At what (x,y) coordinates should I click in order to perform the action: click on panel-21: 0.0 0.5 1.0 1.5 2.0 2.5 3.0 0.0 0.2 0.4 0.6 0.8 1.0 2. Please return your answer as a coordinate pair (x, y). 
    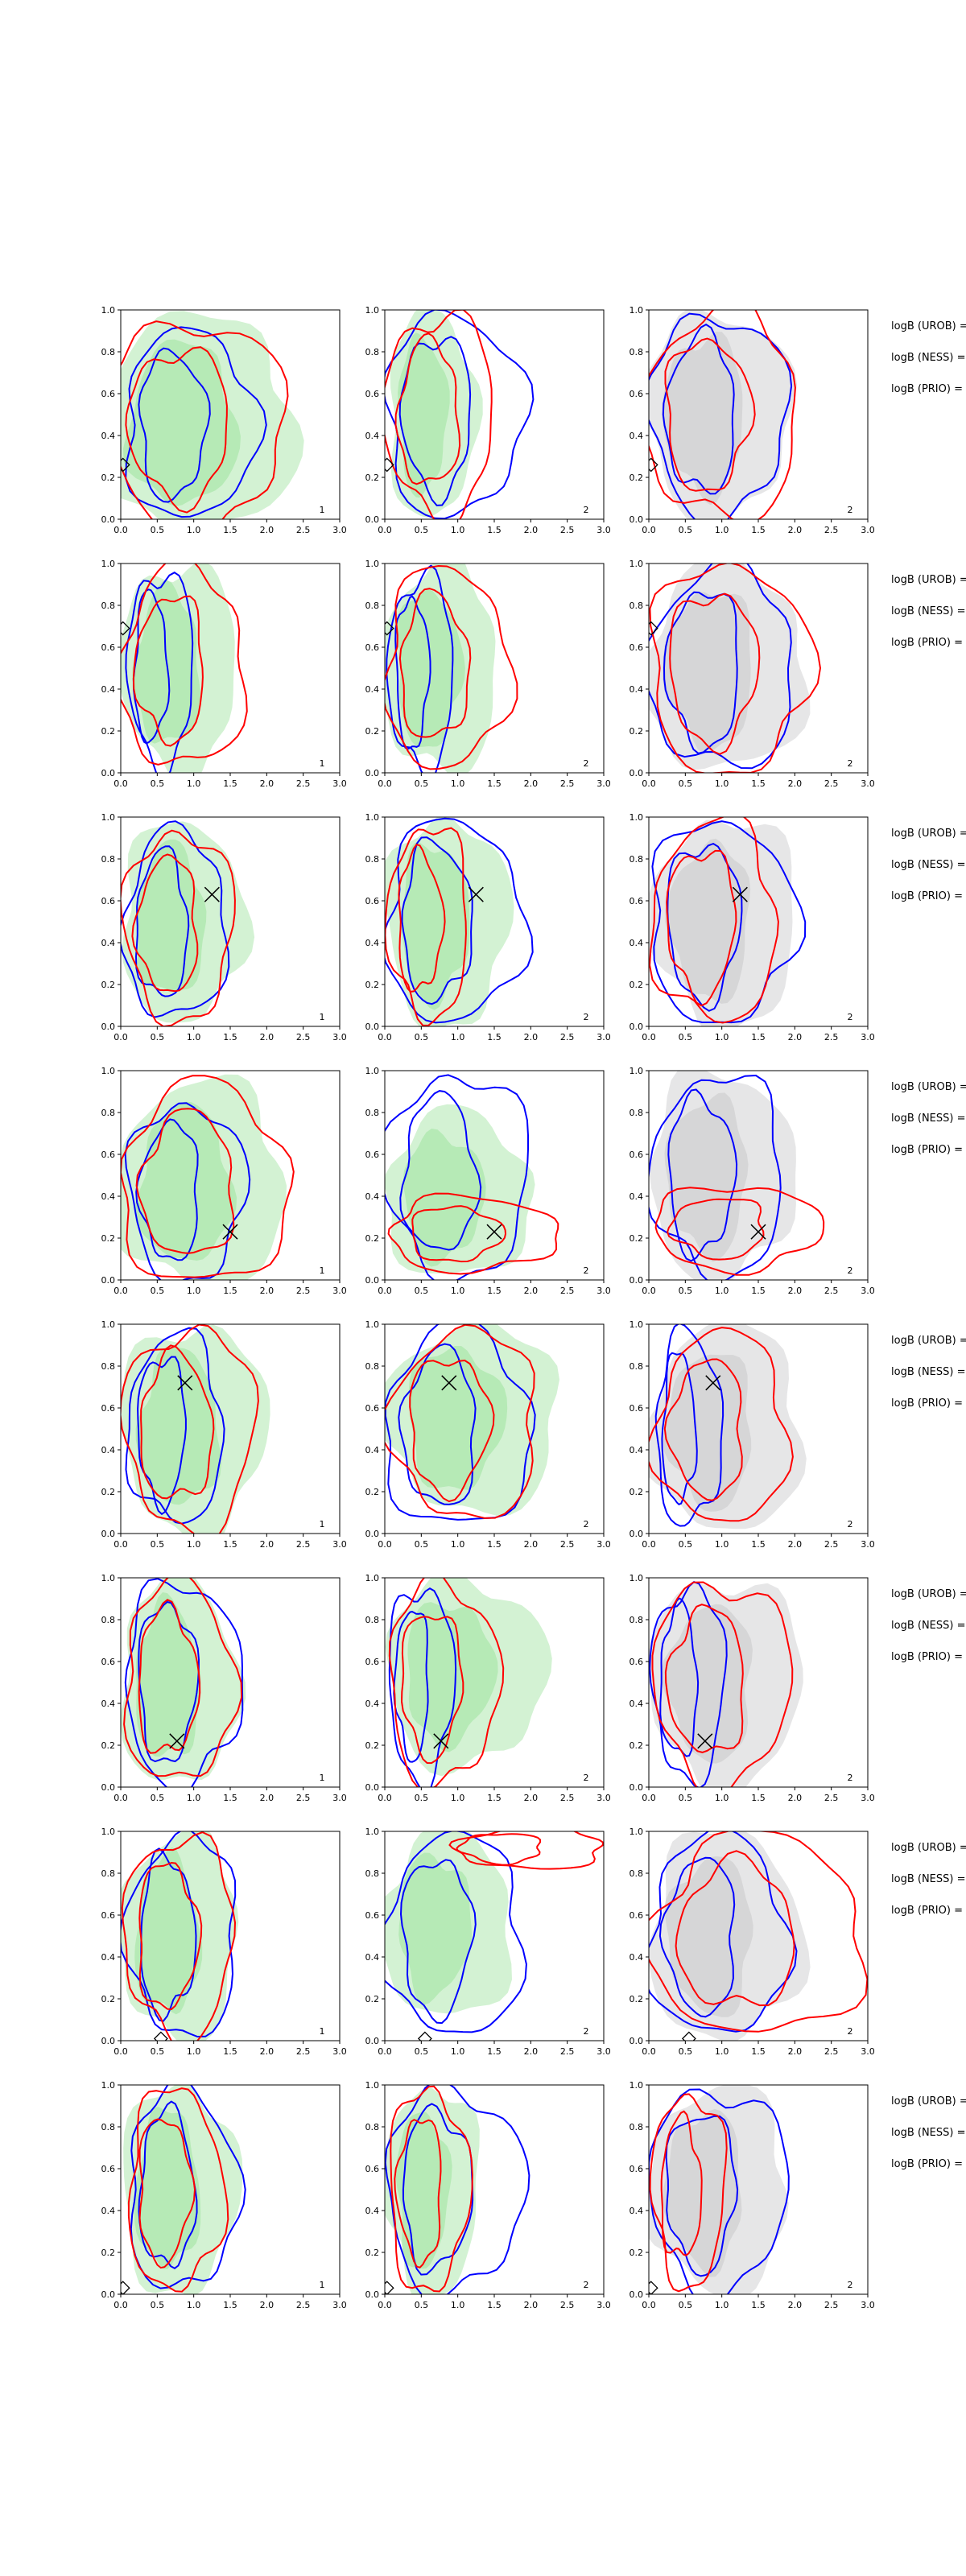
    Looking at the image, I should click on (752, 1942).